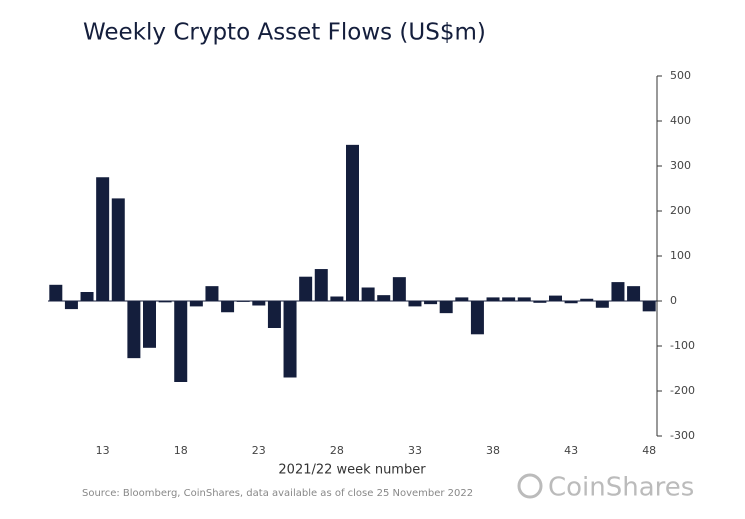  What do you see at coordinates (680, 75) in the screenshot?
I see `y-tick-label: 500` at bounding box center [680, 75].